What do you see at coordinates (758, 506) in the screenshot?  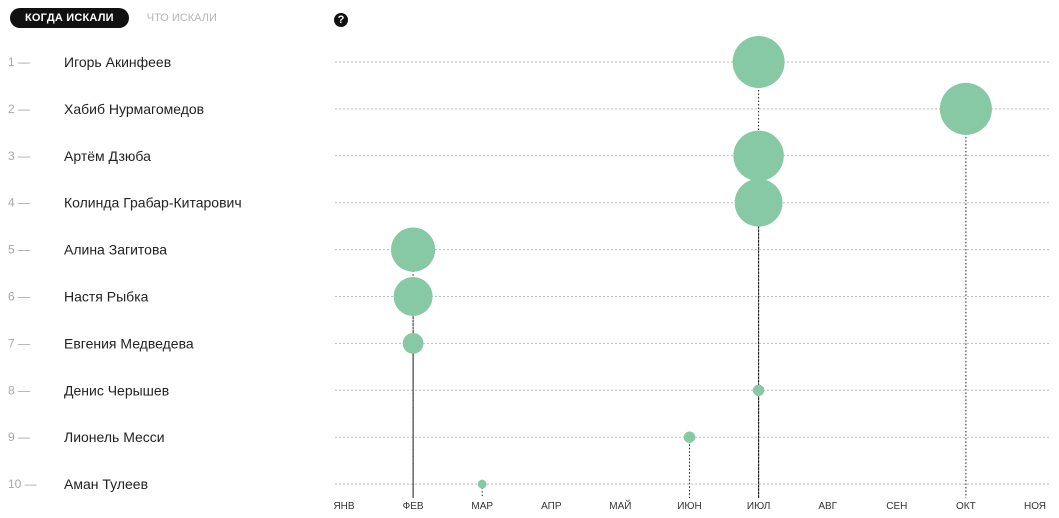 I see `month-tick-label: ИЮЛ` at bounding box center [758, 506].